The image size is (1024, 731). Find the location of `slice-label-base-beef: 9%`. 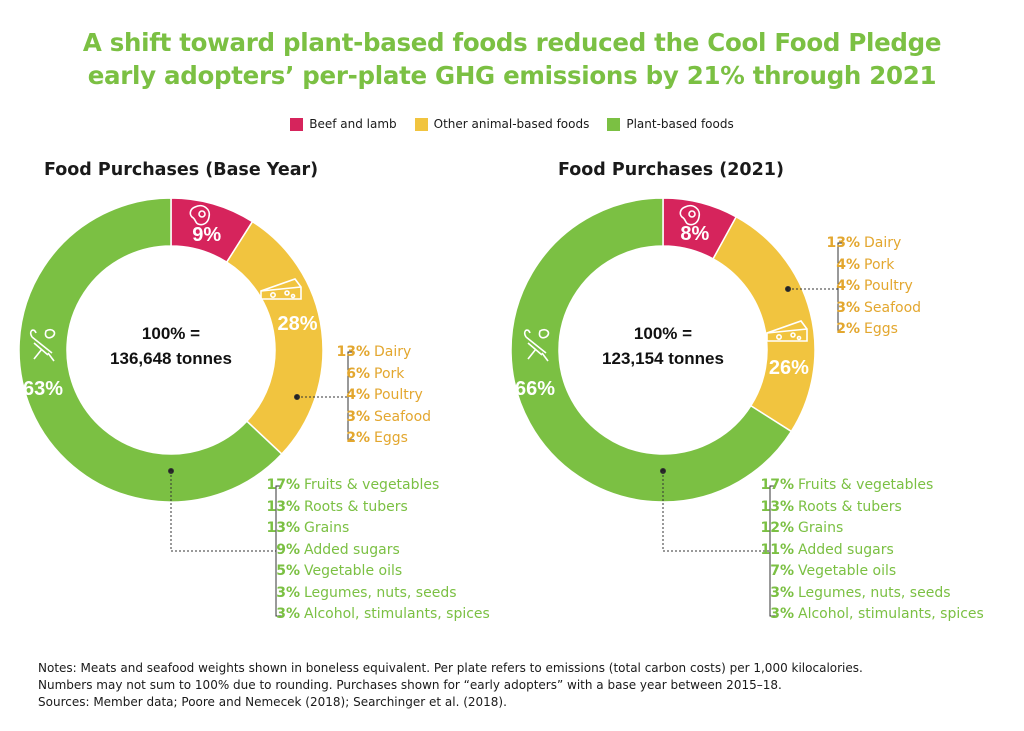

slice-label-base-beef: 9% is located at coordinates (206, 235).